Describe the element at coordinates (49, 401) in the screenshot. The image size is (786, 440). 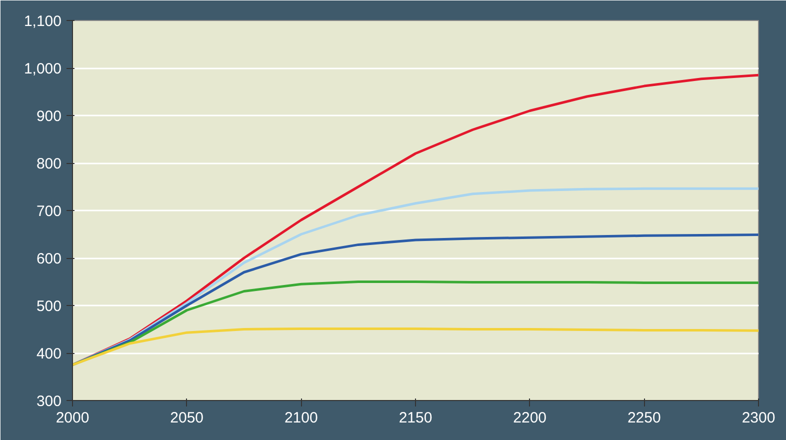
I see `y-tick-label: 300` at that location.